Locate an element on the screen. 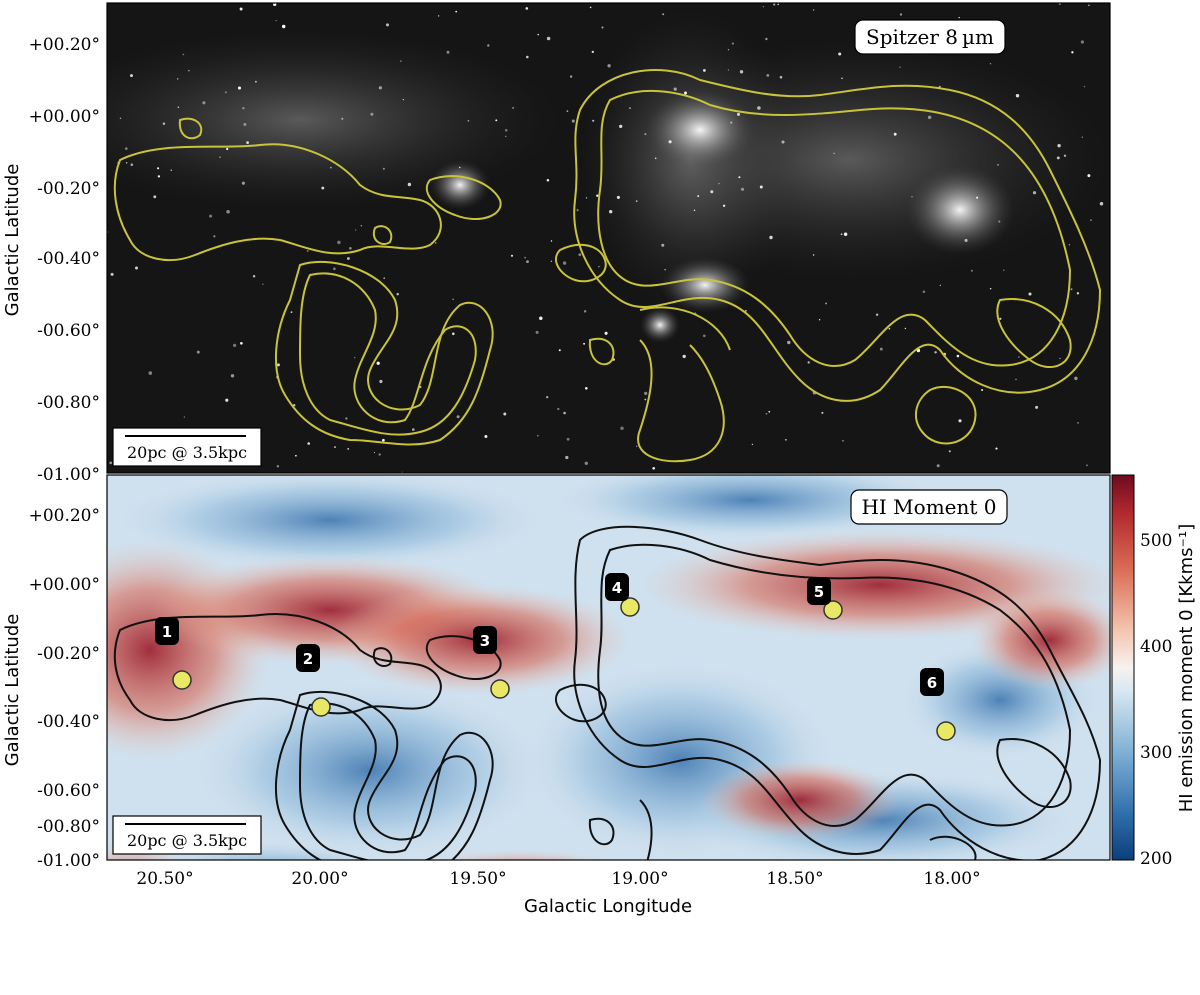 The height and width of the screenshot is (995, 1200). svg-text: 2 is located at coordinates (308, 659).